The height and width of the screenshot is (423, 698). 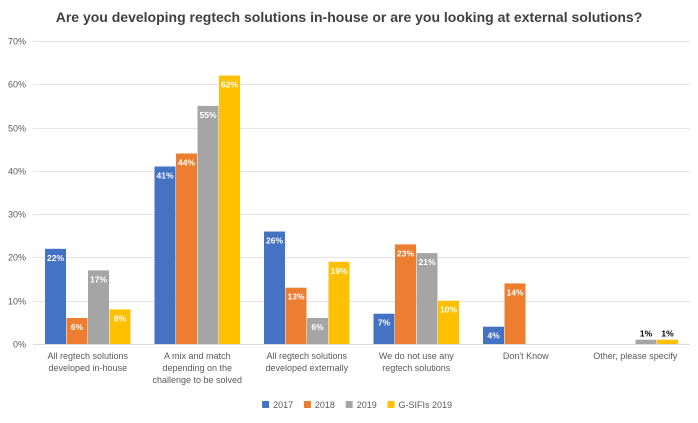 I want to click on data-label: 13%, so click(x=295, y=297).